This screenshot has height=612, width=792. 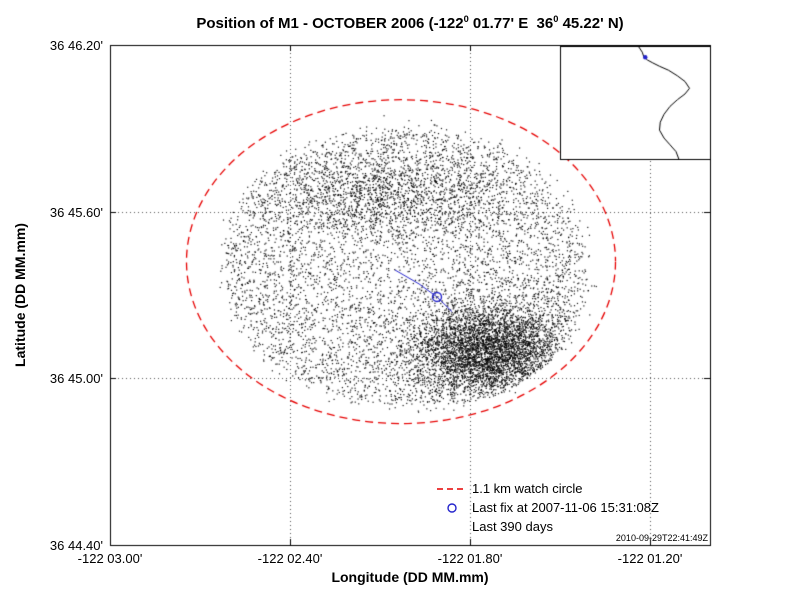 I want to click on y-tick-label-0: 36 44.40', so click(x=76, y=545).